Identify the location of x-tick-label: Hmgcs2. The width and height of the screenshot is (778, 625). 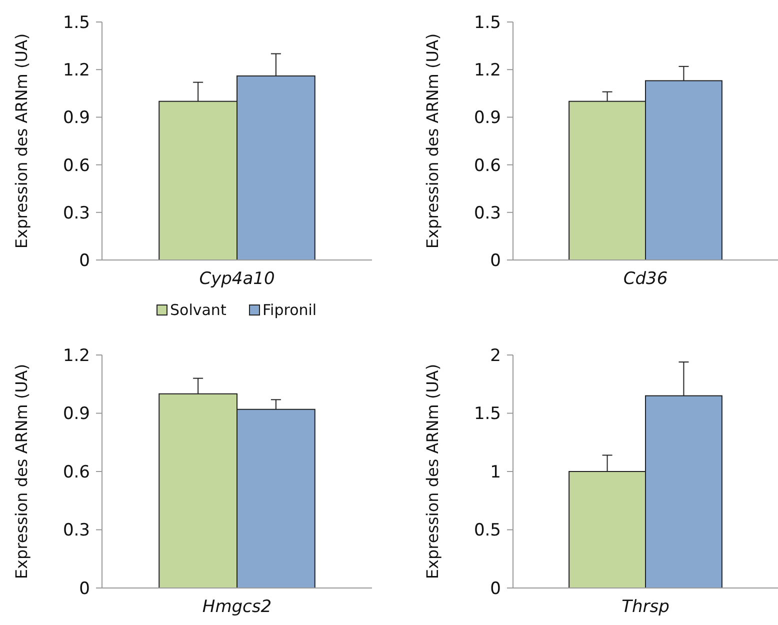
(237, 607).